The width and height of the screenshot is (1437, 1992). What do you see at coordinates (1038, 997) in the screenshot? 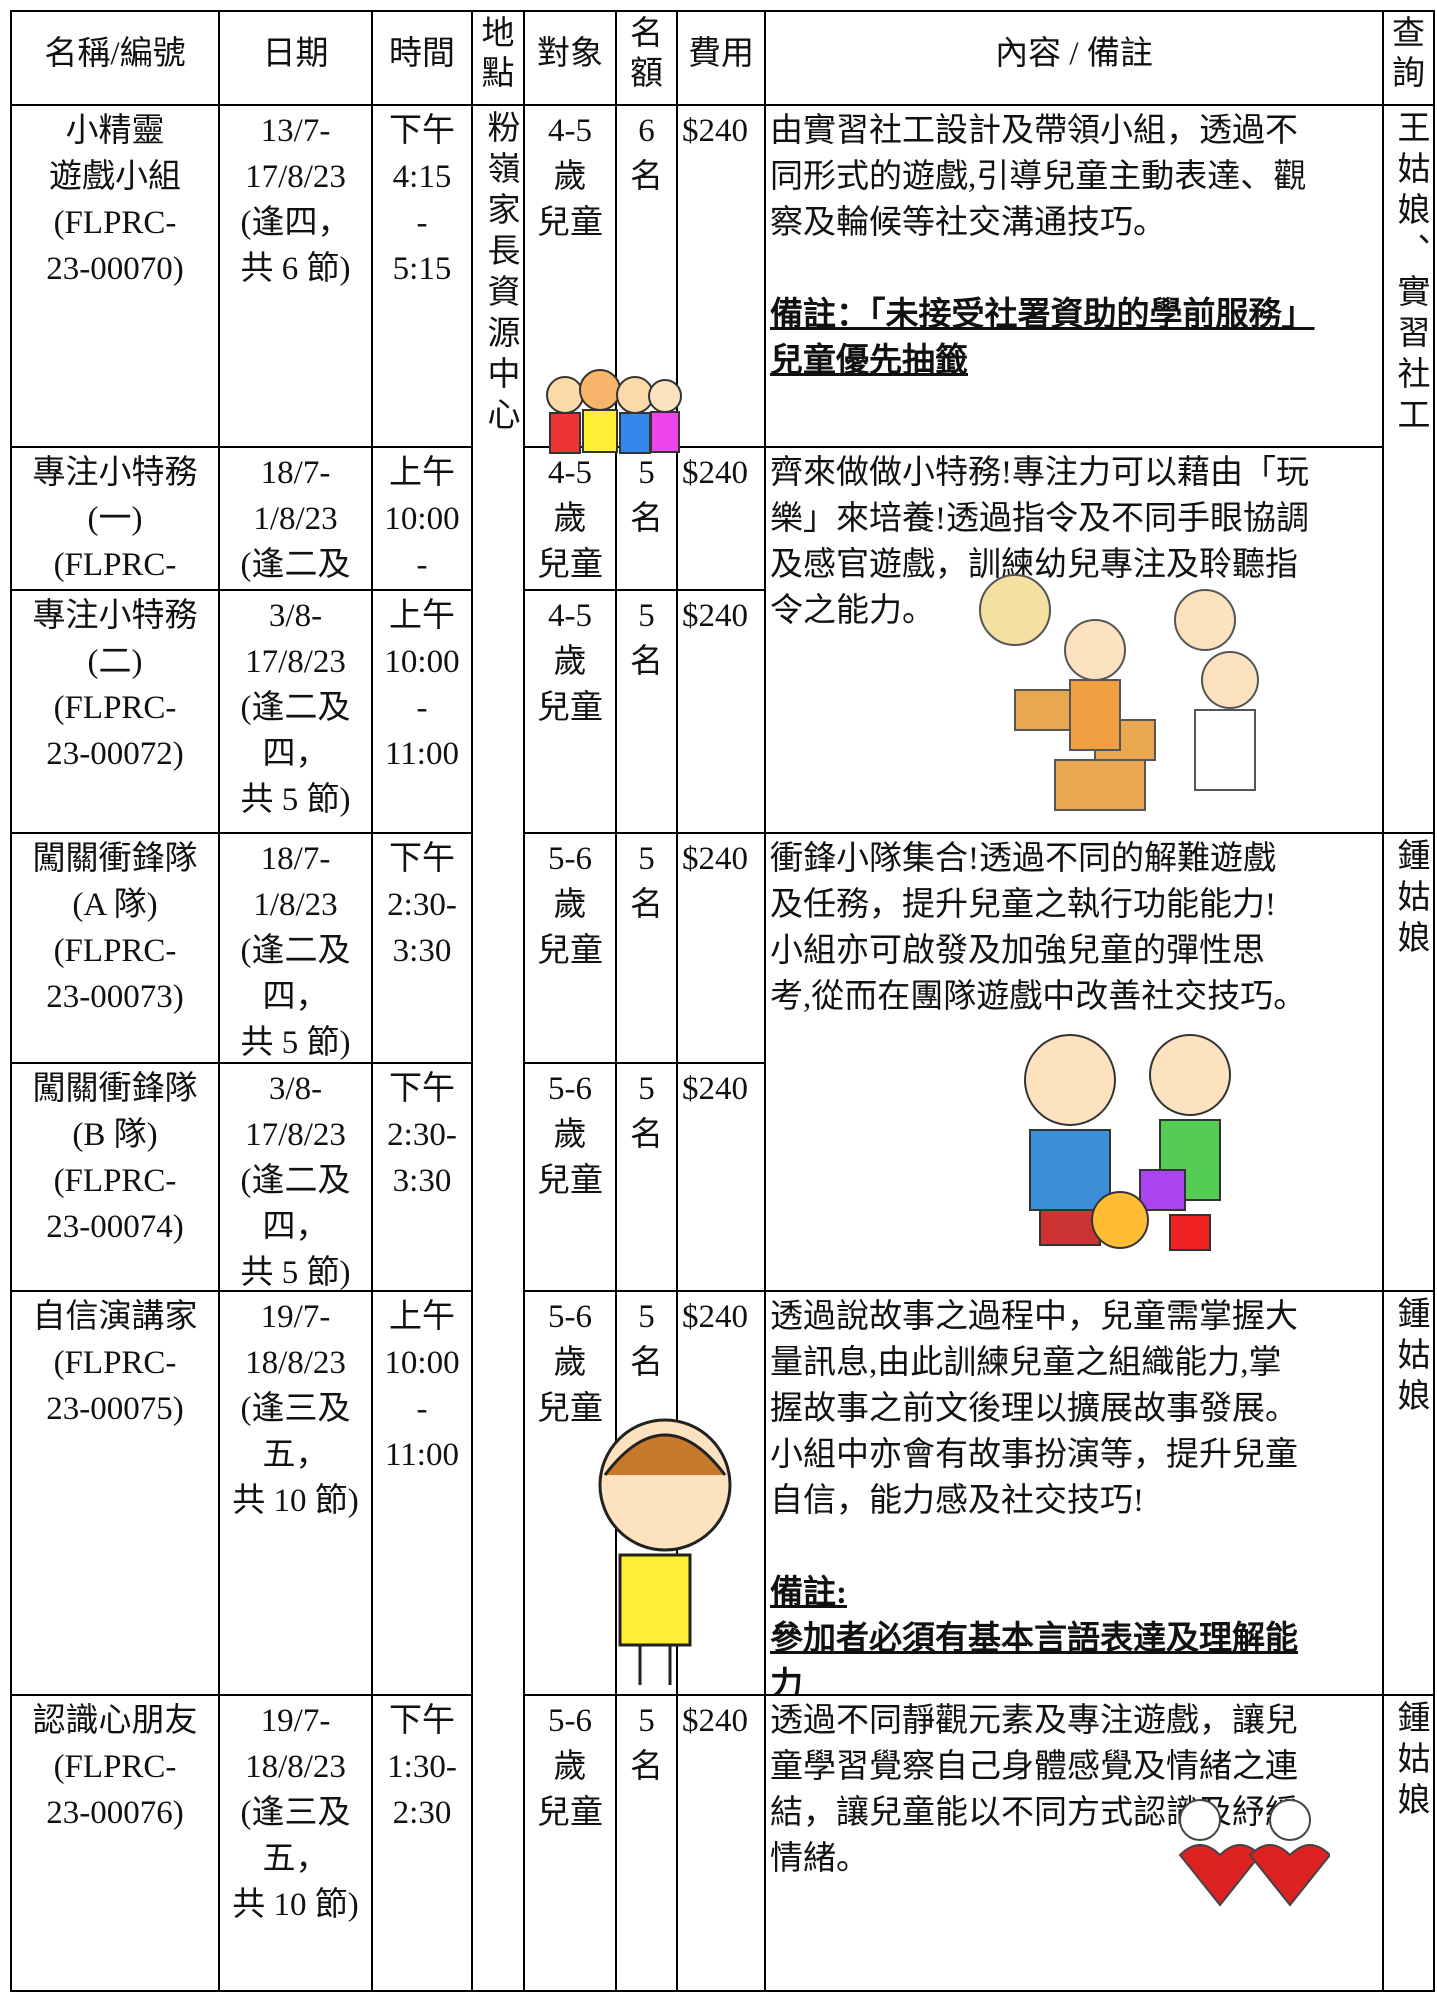
I see `content-line: 考,從而在團隊遊戲中改善社交技巧。` at bounding box center [1038, 997].